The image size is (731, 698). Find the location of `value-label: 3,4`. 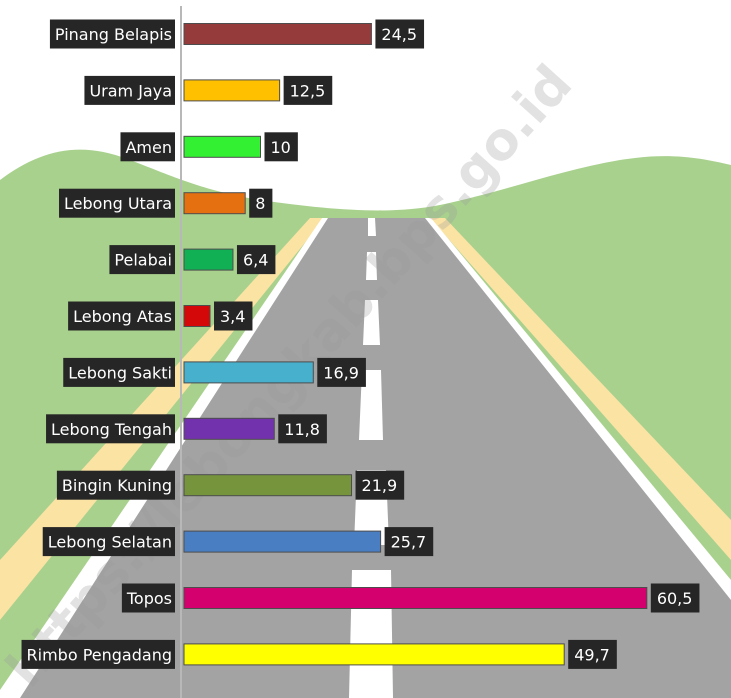

value-label: 3,4 is located at coordinates (232, 316).